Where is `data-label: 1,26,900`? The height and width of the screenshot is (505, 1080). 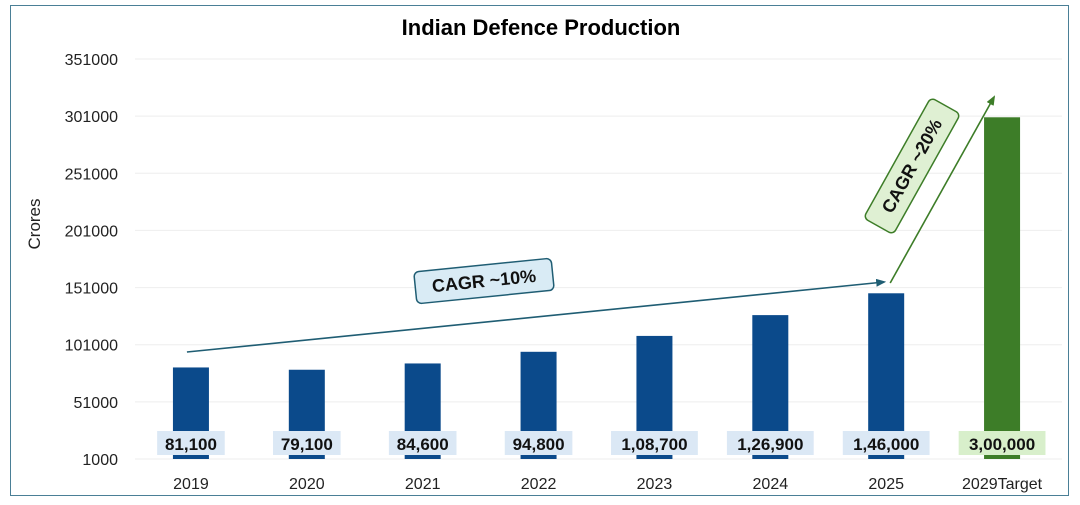 data-label: 1,26,900 is located at coordinates (770, 443).